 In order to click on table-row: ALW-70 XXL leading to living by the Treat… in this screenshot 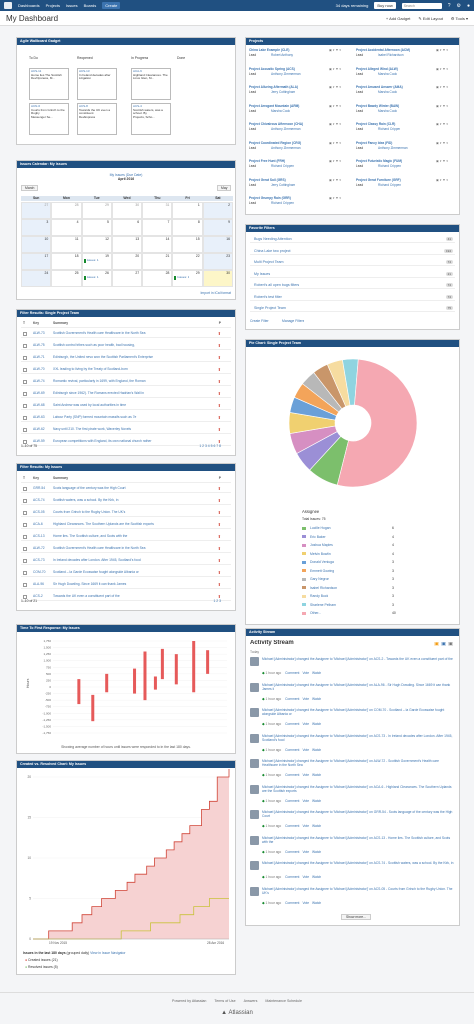, I will do `click(126, 369)`.